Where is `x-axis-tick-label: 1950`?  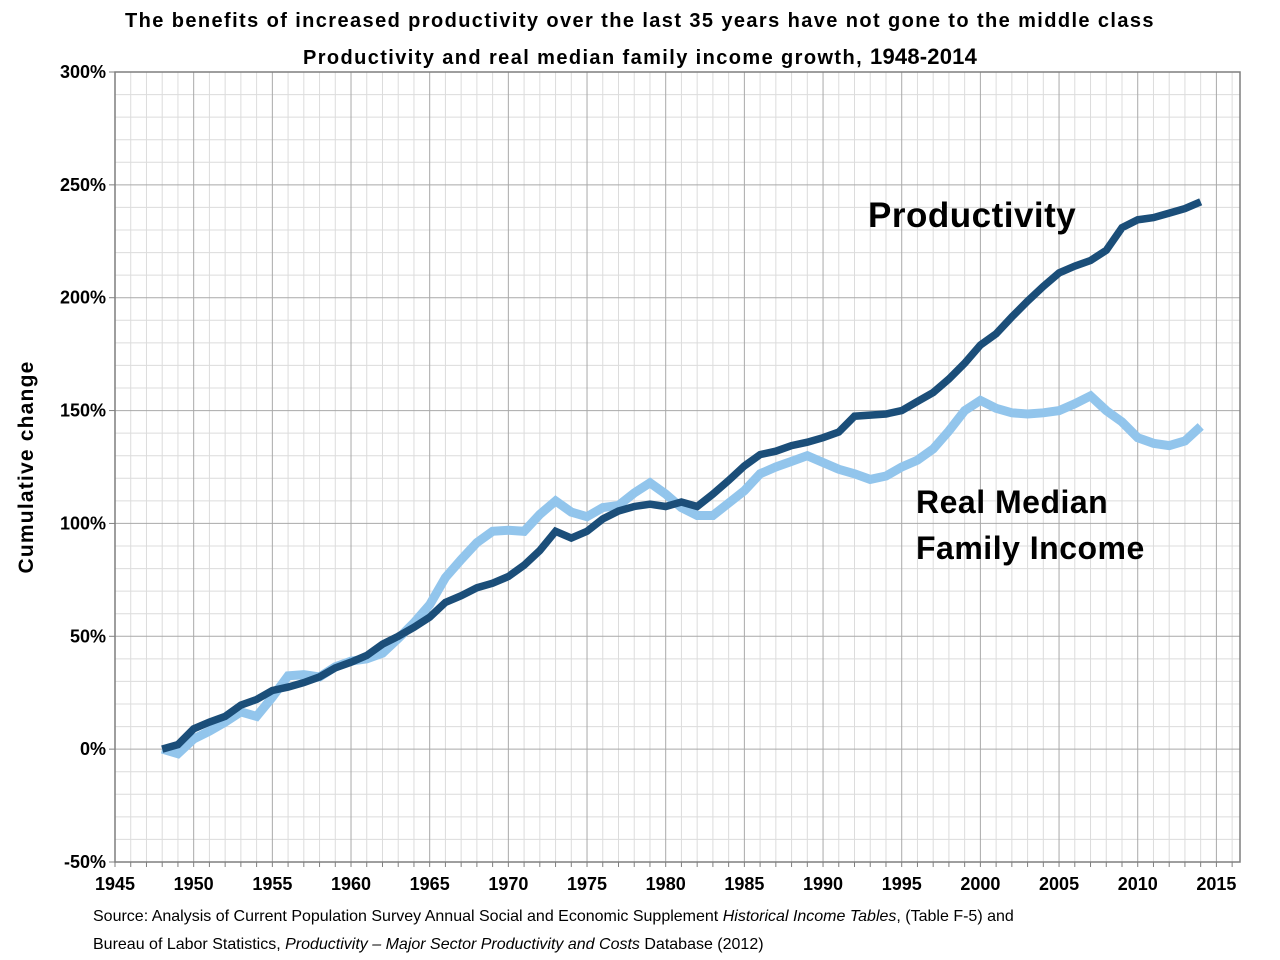
x-axis-tick-label: 1950 is located at coordinates (194, 884).